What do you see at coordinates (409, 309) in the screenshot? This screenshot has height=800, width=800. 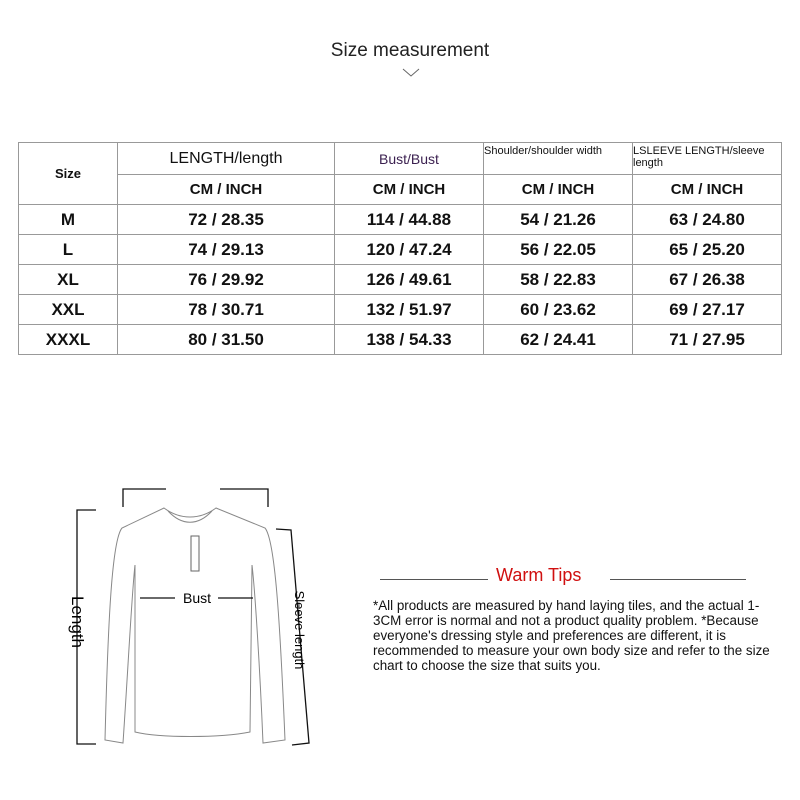 I see `bust-cell: 132 / 51.97` at bounding box center [409, 309].